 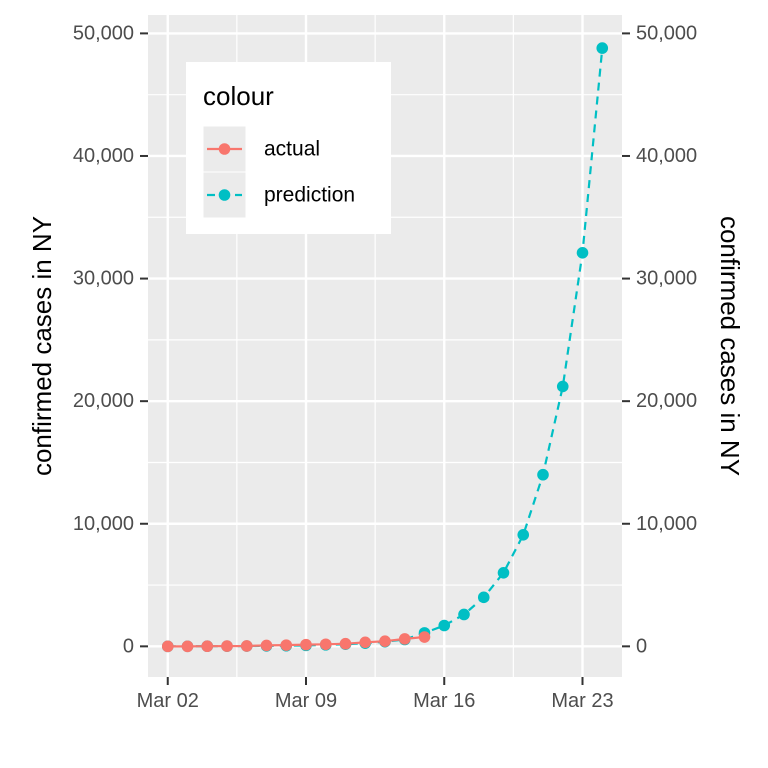 I want to click on legend-point-actual, so click(x=224, y=149).